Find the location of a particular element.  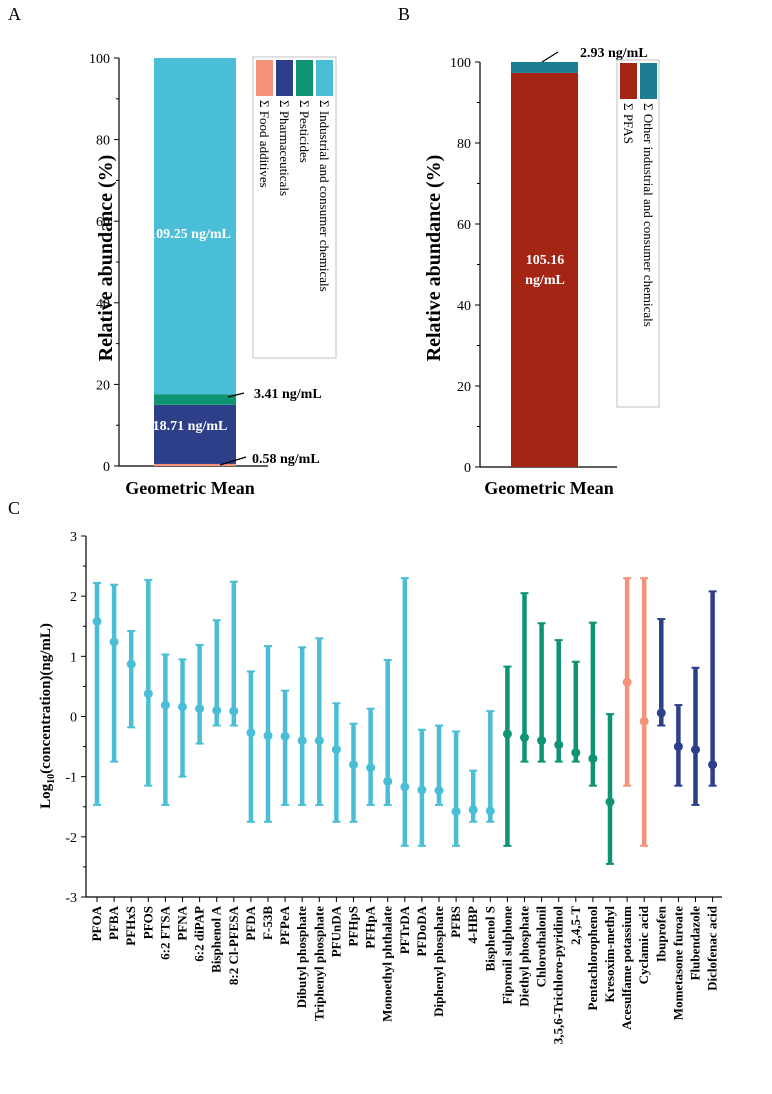

panel-c-x-tick-label: 6:2 diPAP is located at coordinates (199, 934).